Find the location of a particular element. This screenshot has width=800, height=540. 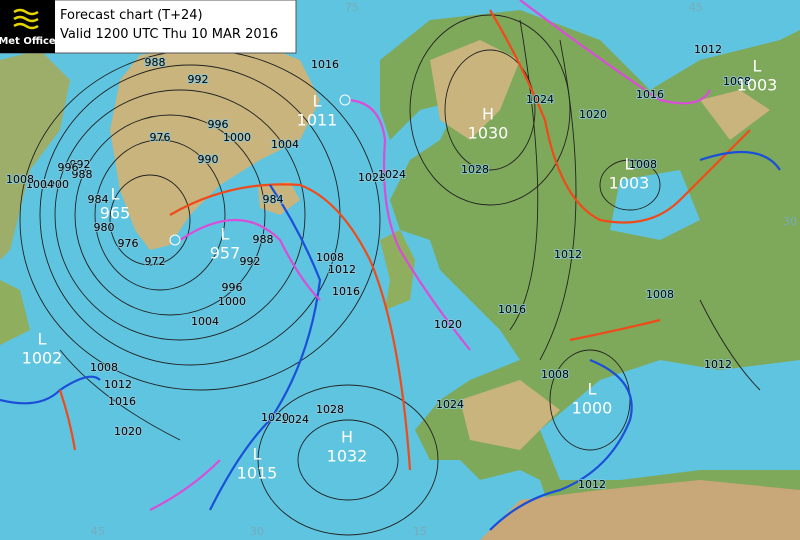

land-newfoundland is located at coordinates (15, 312).